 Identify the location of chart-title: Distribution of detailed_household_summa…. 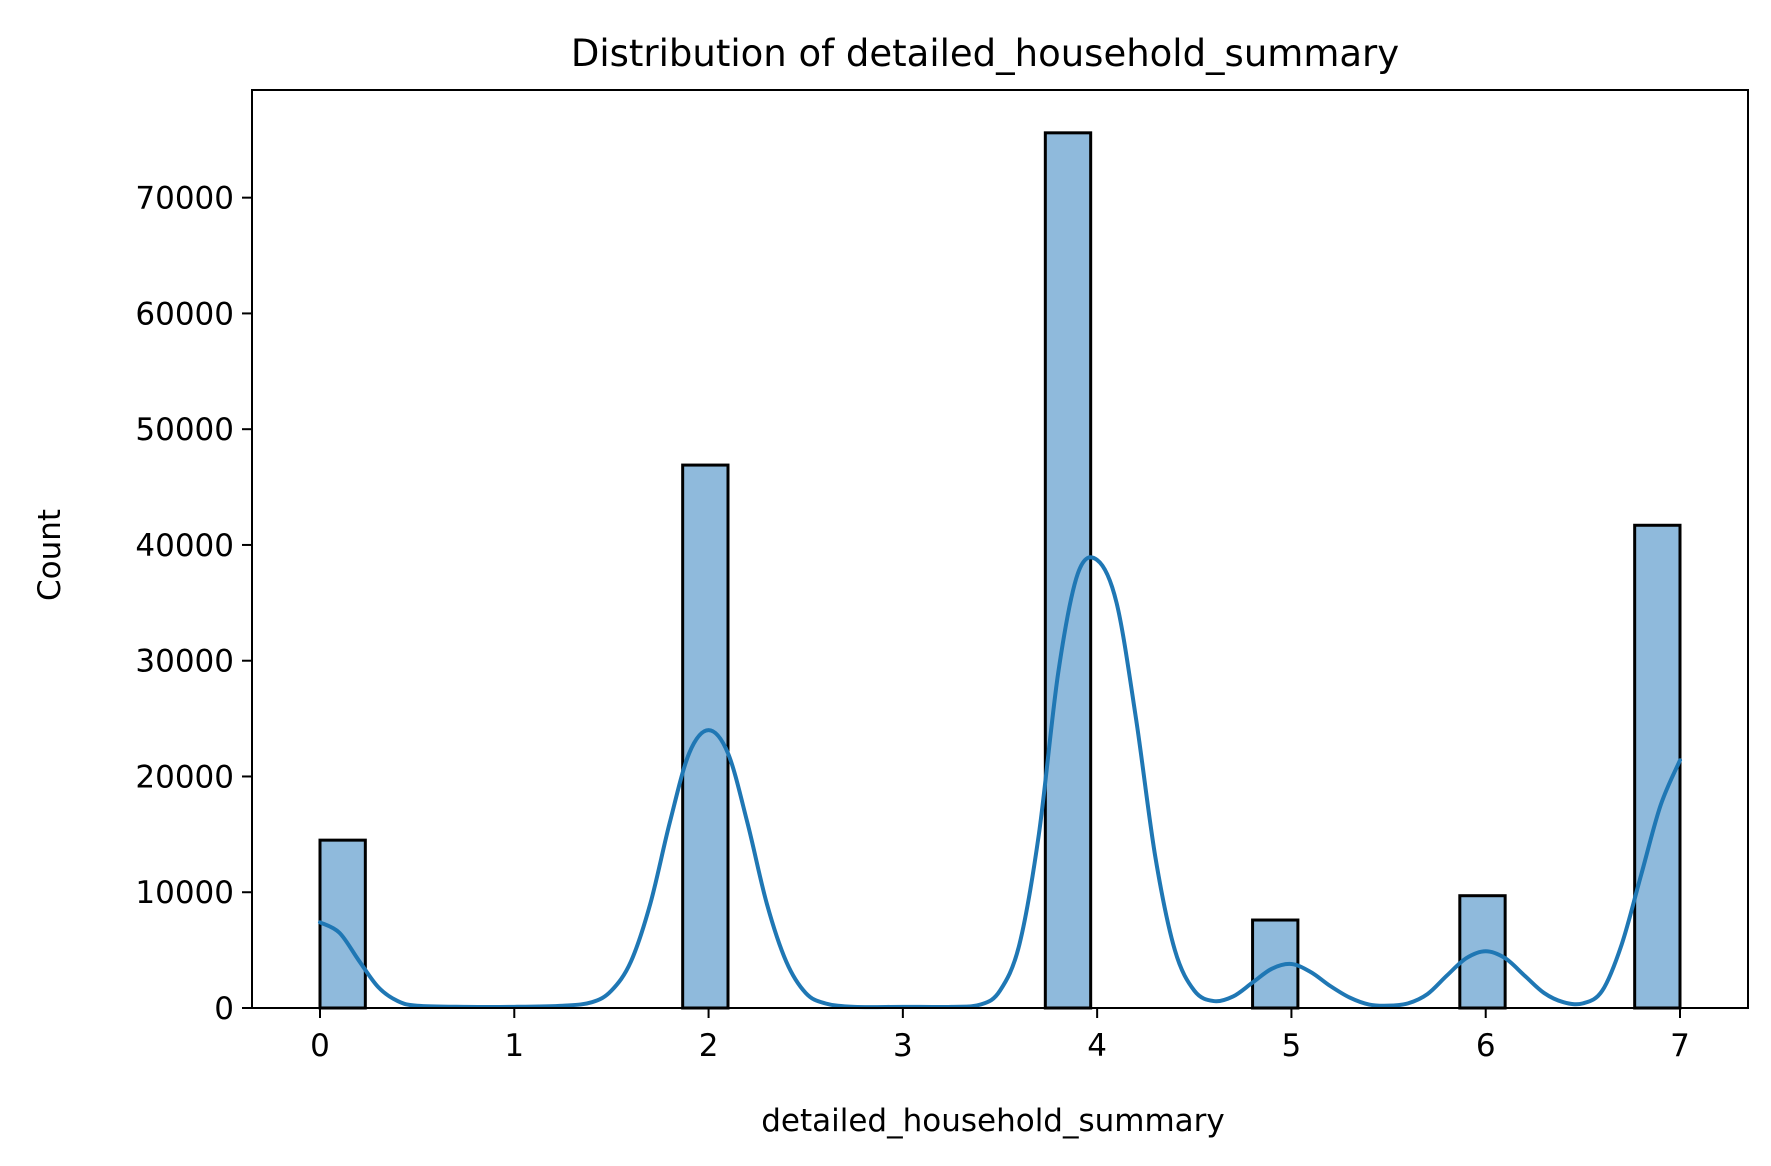
(985, 53).